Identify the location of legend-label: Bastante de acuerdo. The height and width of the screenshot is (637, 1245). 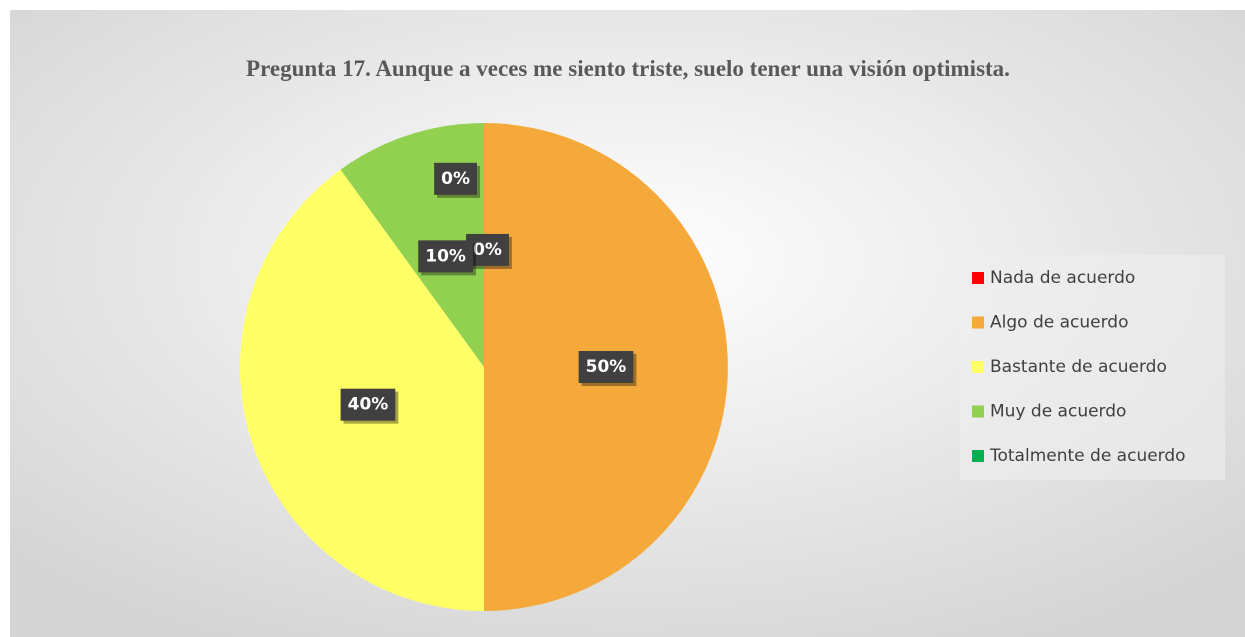
(1078, 367).